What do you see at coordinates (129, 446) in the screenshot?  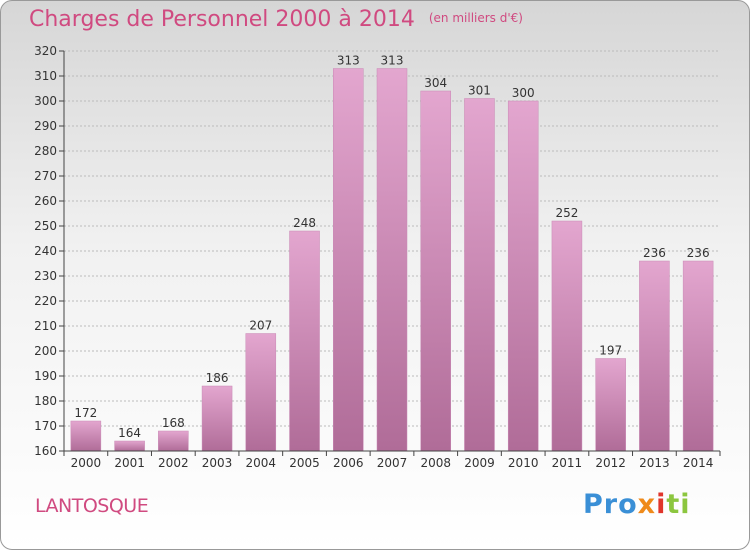 I see `bar-2001` at bounding box center [129, 446].